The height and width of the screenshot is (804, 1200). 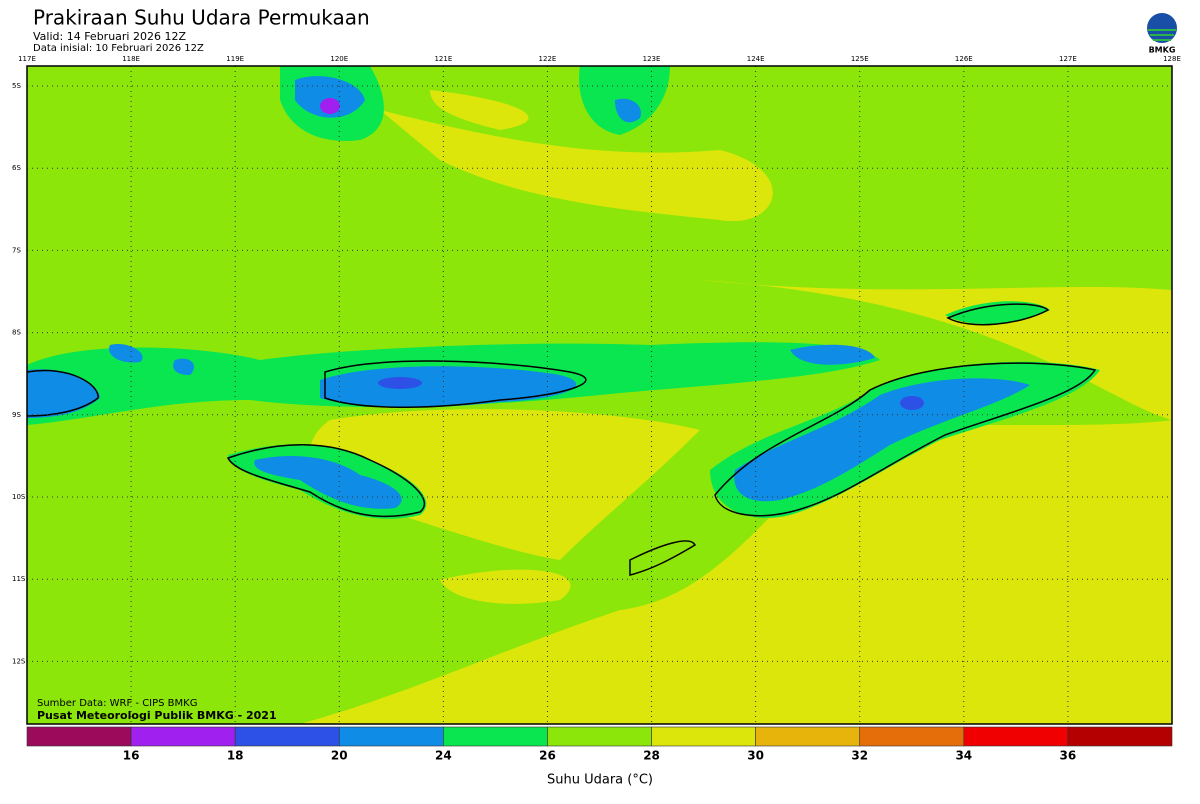 I want to click on lon-label: 124E, so click(x=756, y=59).